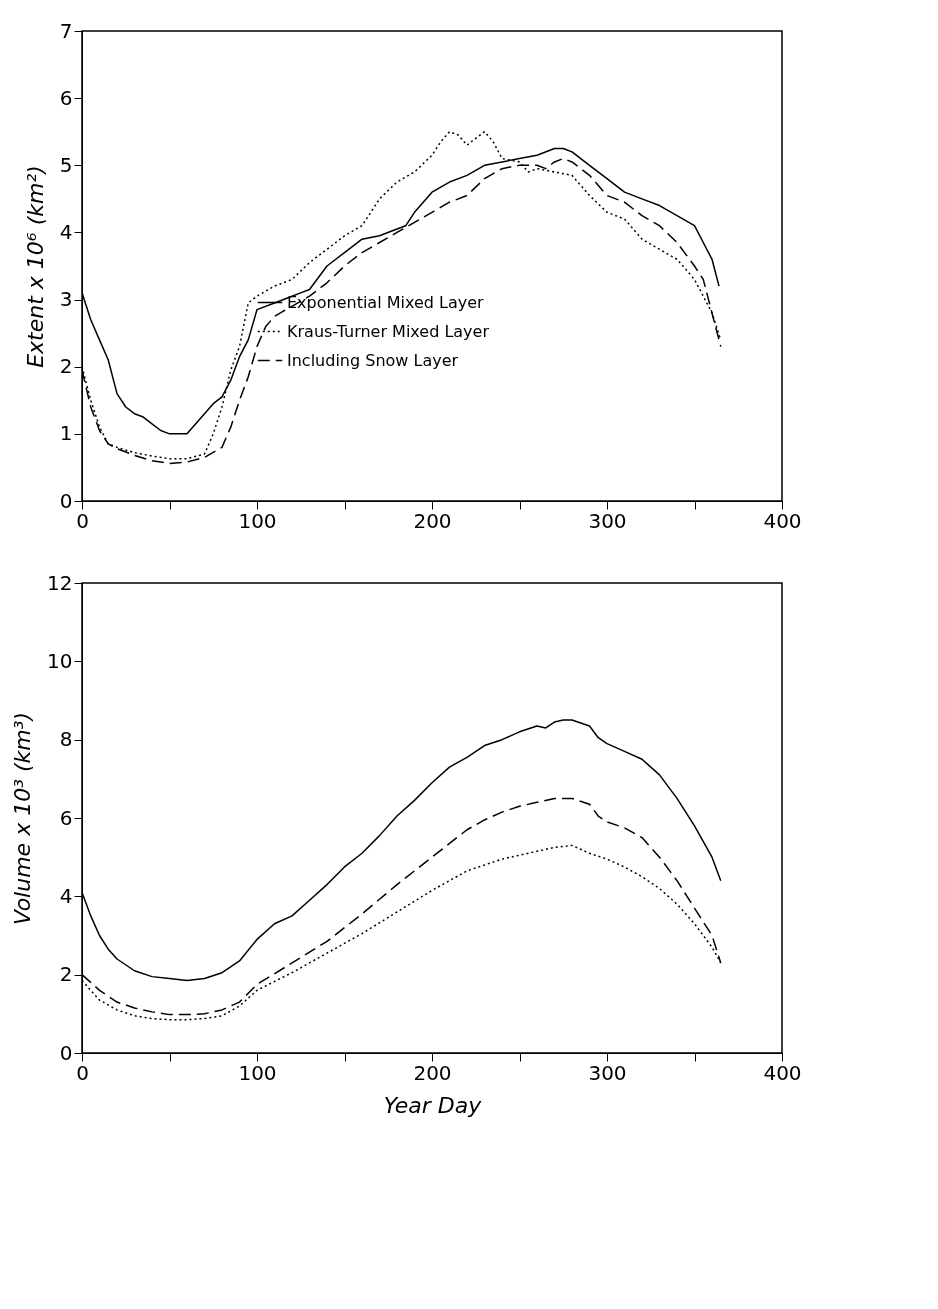  I want to click on y-tick-label: 7, so click(66, 30).